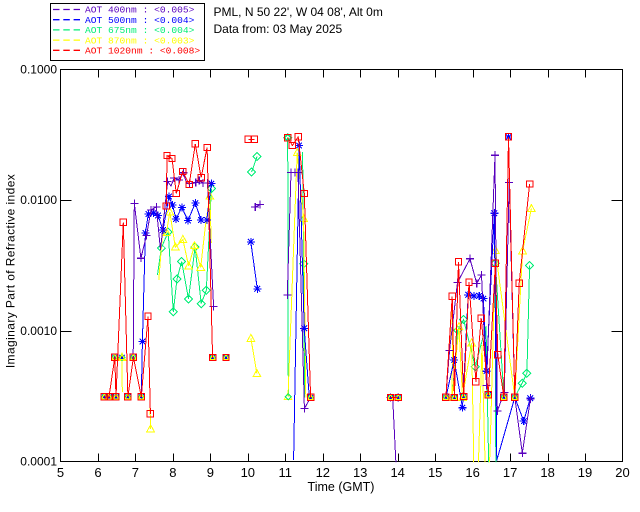 The image size is (640, 512). What do you see at coordinates (140, 40) in the screenshot?
I see `svg-text: AOT 870nm : <0.003>` at bounding box center [140, 40].